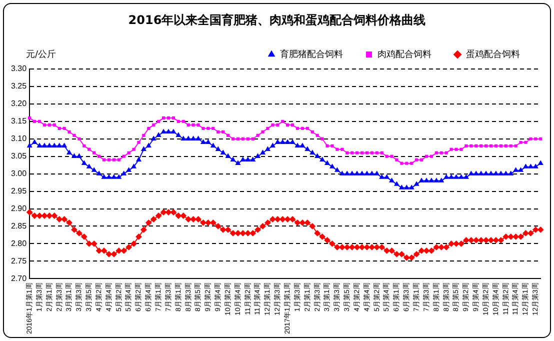 The width and height of the screenshot is (554, 341). I want to click on y-axis-title: 元/公斤, so click(41, 54).